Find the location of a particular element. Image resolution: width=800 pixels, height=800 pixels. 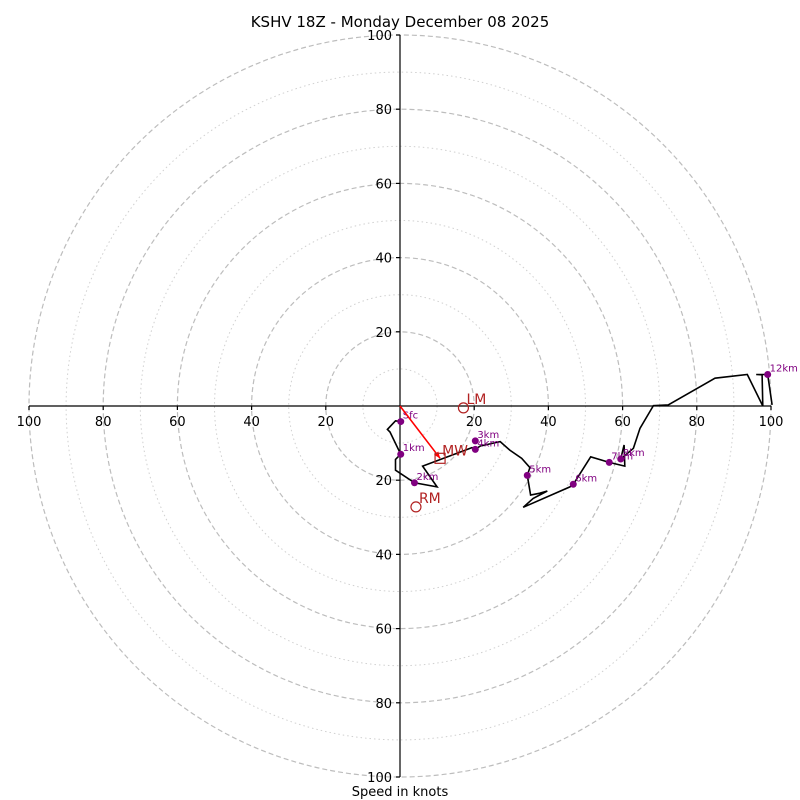

hodograph-line is located at coordinates (579, 441).